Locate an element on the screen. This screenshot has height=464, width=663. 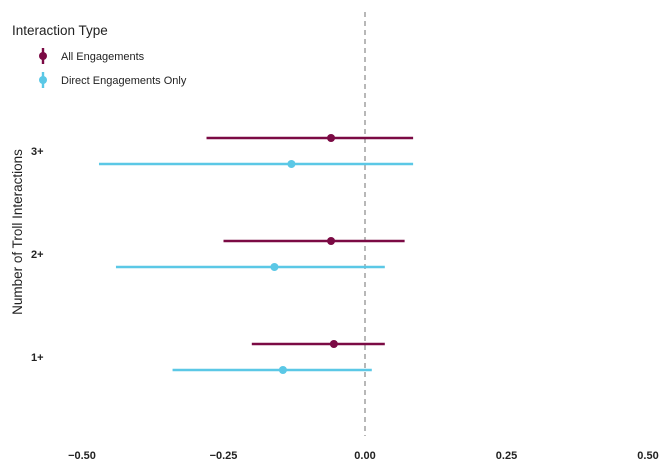
y-tick-label: 3+ is located at coordinates (37, 152).